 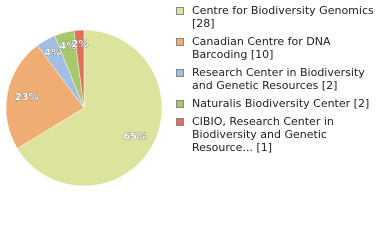 What do you see at coordinates (79, 44) in the screenshot?
I see `slice-label: 2%` at bounding box center [79, 44].